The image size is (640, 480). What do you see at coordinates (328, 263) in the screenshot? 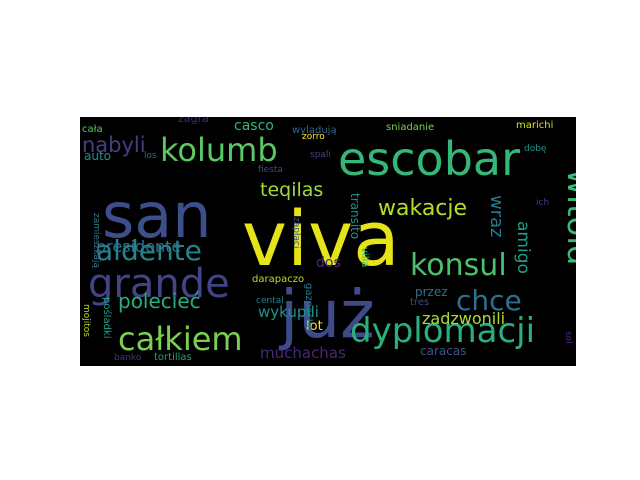
I see `cloud-word-dos: dos` at bounding box center [328, 263].